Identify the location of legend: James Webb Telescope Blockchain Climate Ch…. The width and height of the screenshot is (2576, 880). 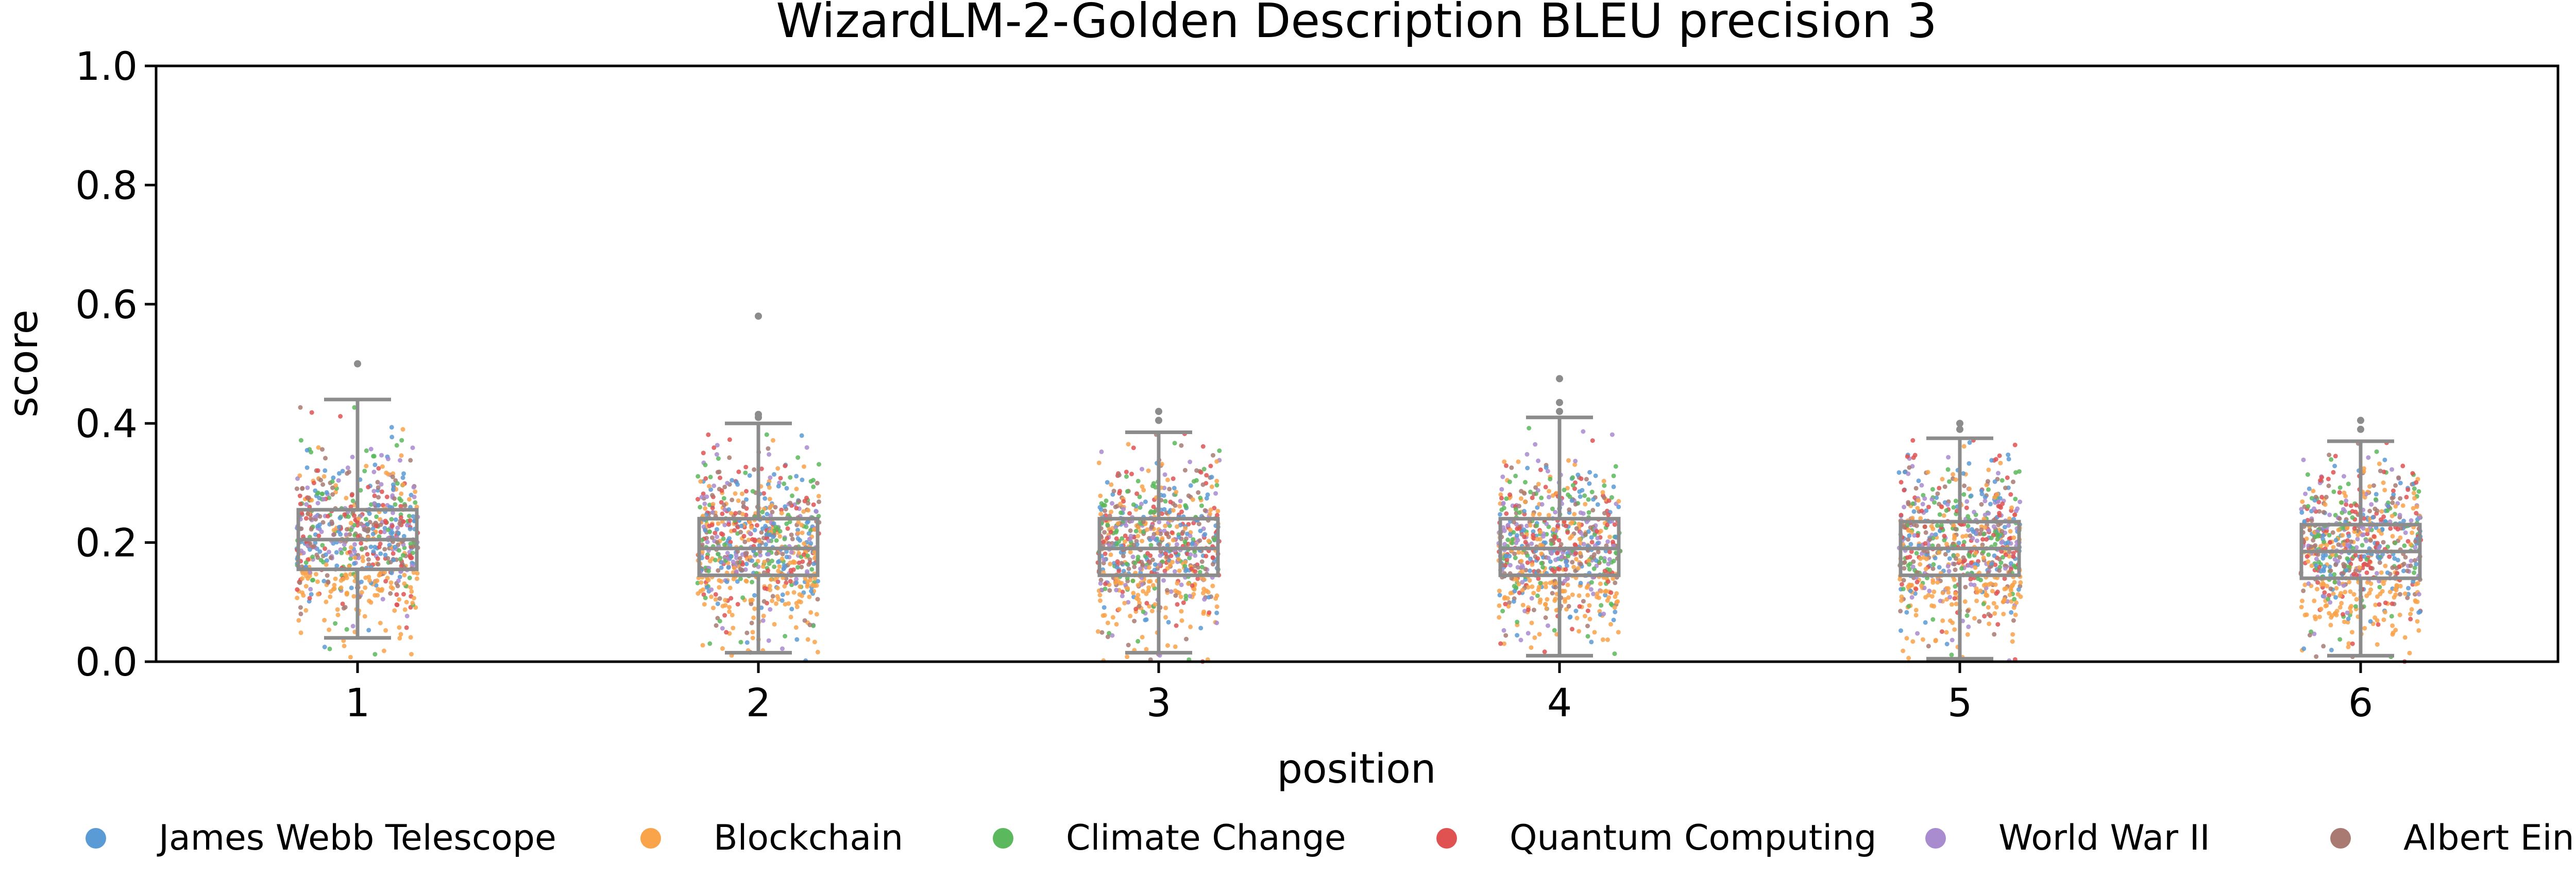
(1331, 838).